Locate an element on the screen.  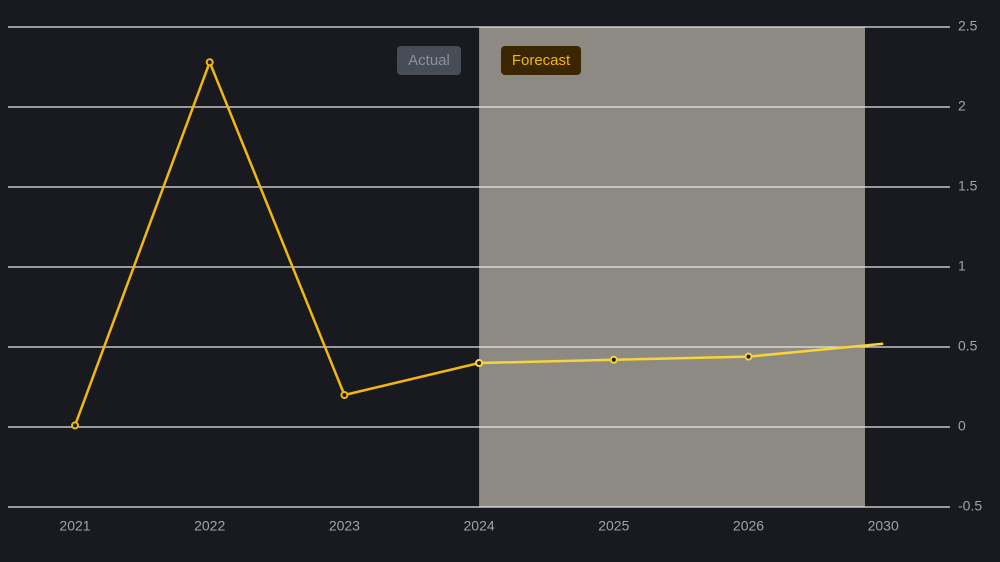
x-tick-label: 2024 is located at coordinates (479, 526).